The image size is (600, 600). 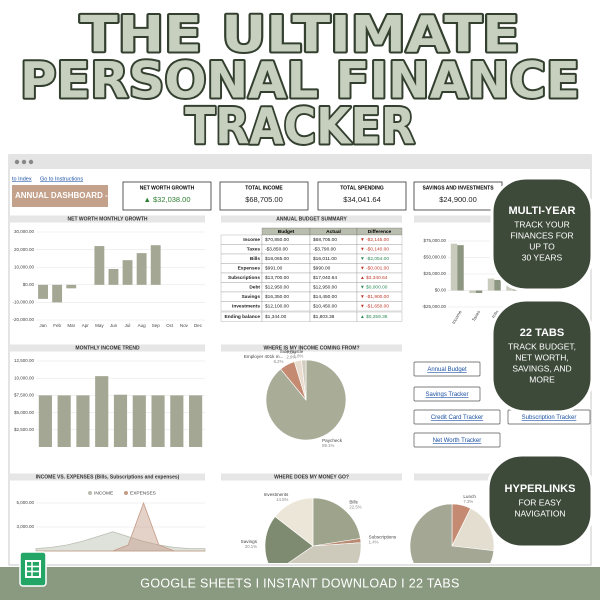 I want to click on footer-band, so click(x=300, y=583).